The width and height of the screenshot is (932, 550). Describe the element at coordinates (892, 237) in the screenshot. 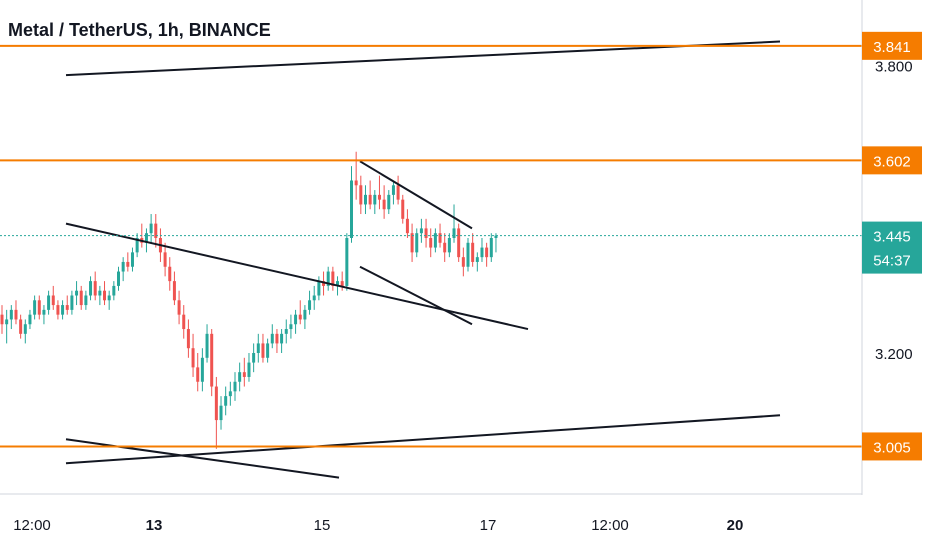

I see `last-price-label: 3.445` at that location.